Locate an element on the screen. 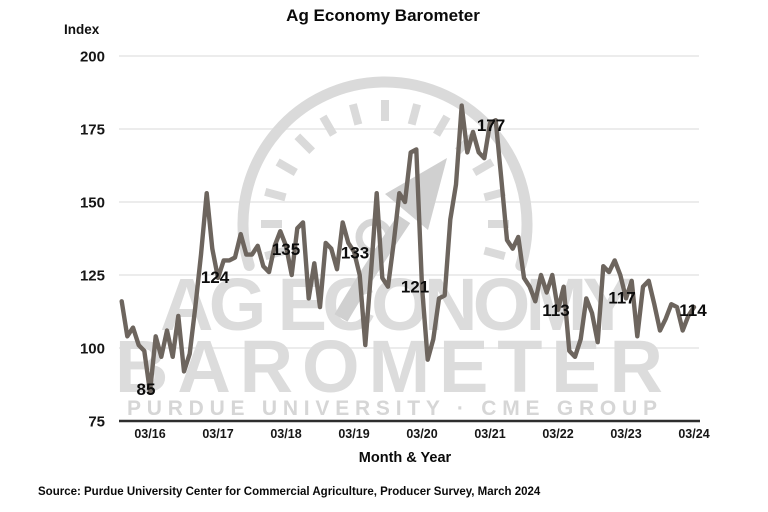 The image size is (768, 512). data-point-label: 135 is located at coordinates (286, 249).